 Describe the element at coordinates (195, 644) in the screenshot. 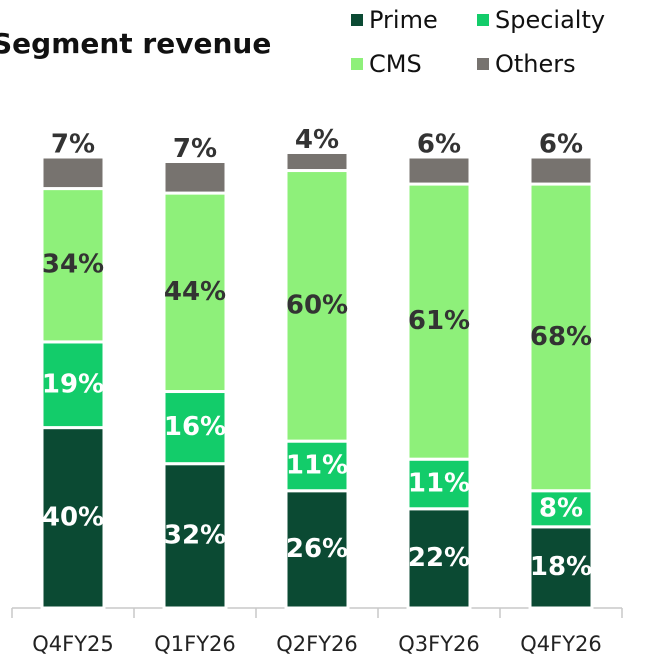

I see `x-tick-label: Q1FY26` at that location.